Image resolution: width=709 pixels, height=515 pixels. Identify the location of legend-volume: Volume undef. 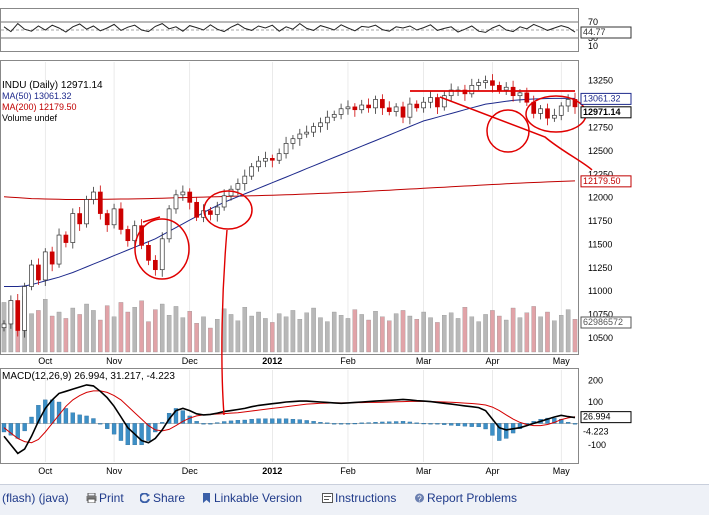
(30, 118).